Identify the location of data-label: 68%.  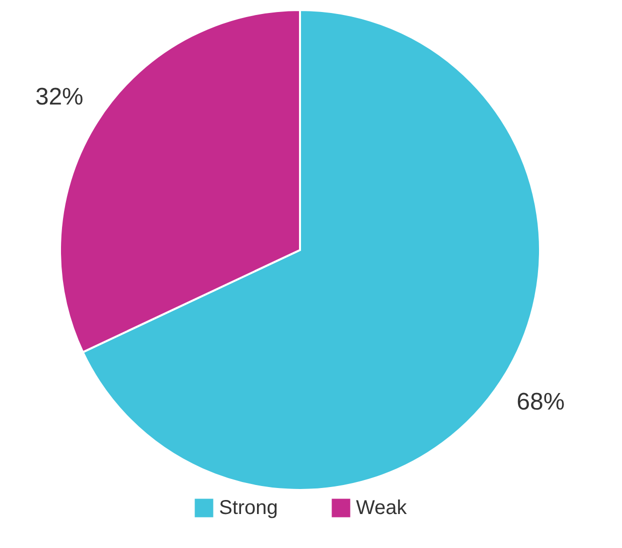
(540, 402).